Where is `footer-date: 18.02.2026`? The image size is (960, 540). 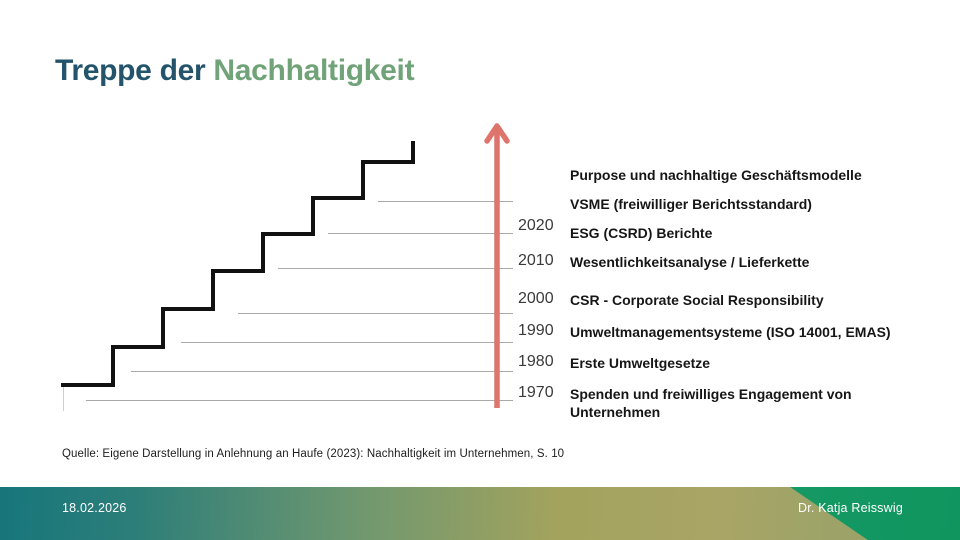 footer-date: 18.02.2026 is located at coordinates (94, 508).